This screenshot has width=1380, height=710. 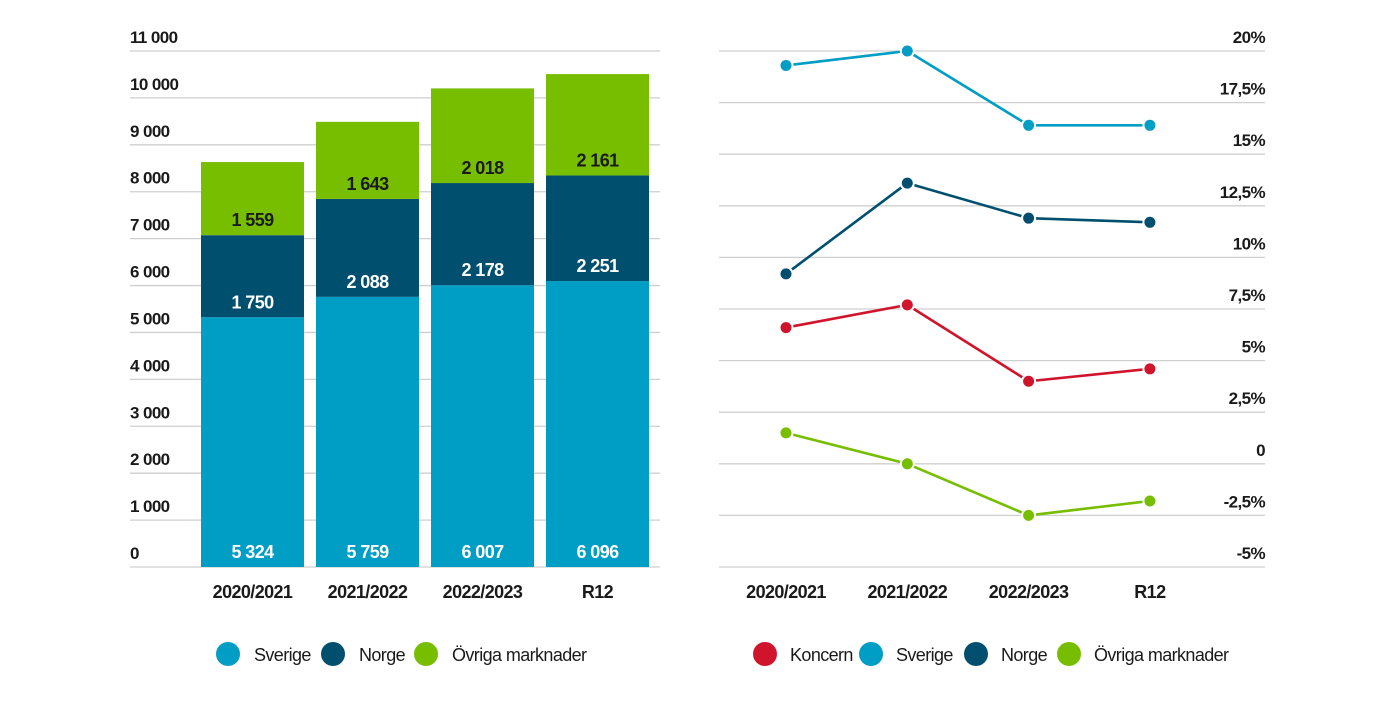 I want to click on line-chart-y-axis: -5% -2,5% 0 2,5% 5% 7,5% 10% 12,5% 15% 17,5% 20%, so click(x=1243, y=295).